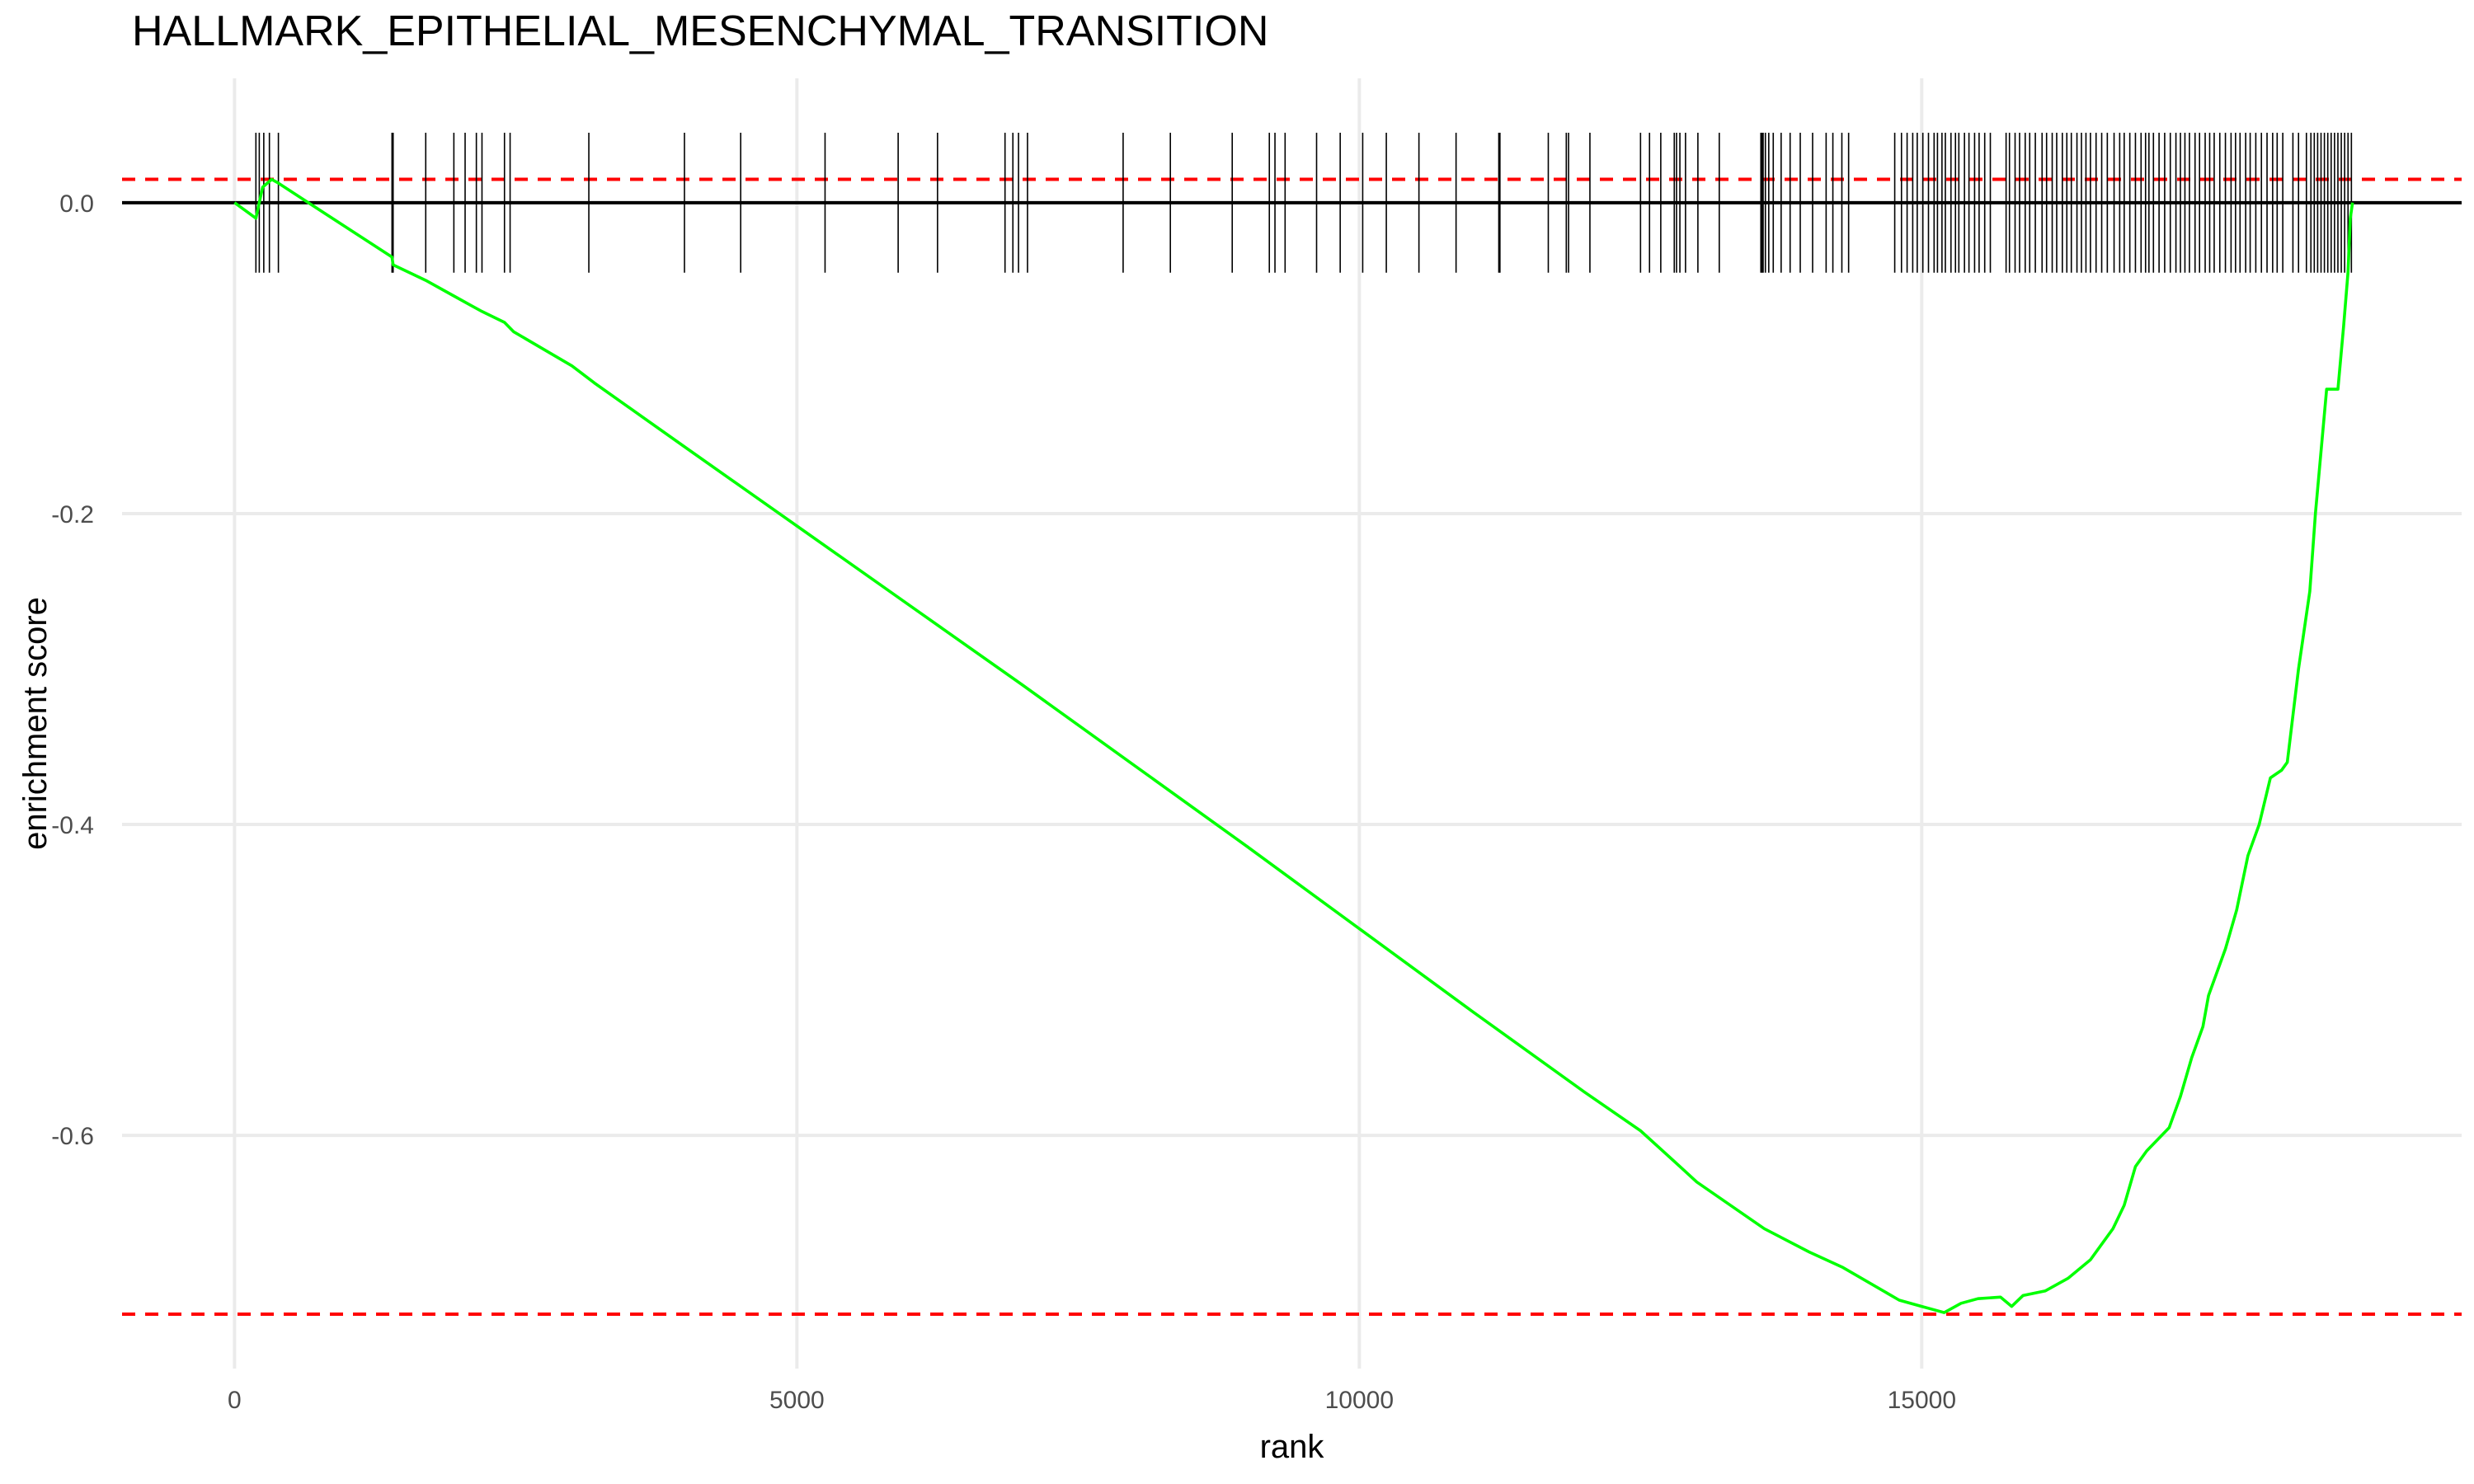 The width and height of the screenshot is (2474, 1484). What do you see at coordinates (72, 825) in the screenshot?
I see `y-tick-label-2: -0.4` at bounding box center [72, 825].